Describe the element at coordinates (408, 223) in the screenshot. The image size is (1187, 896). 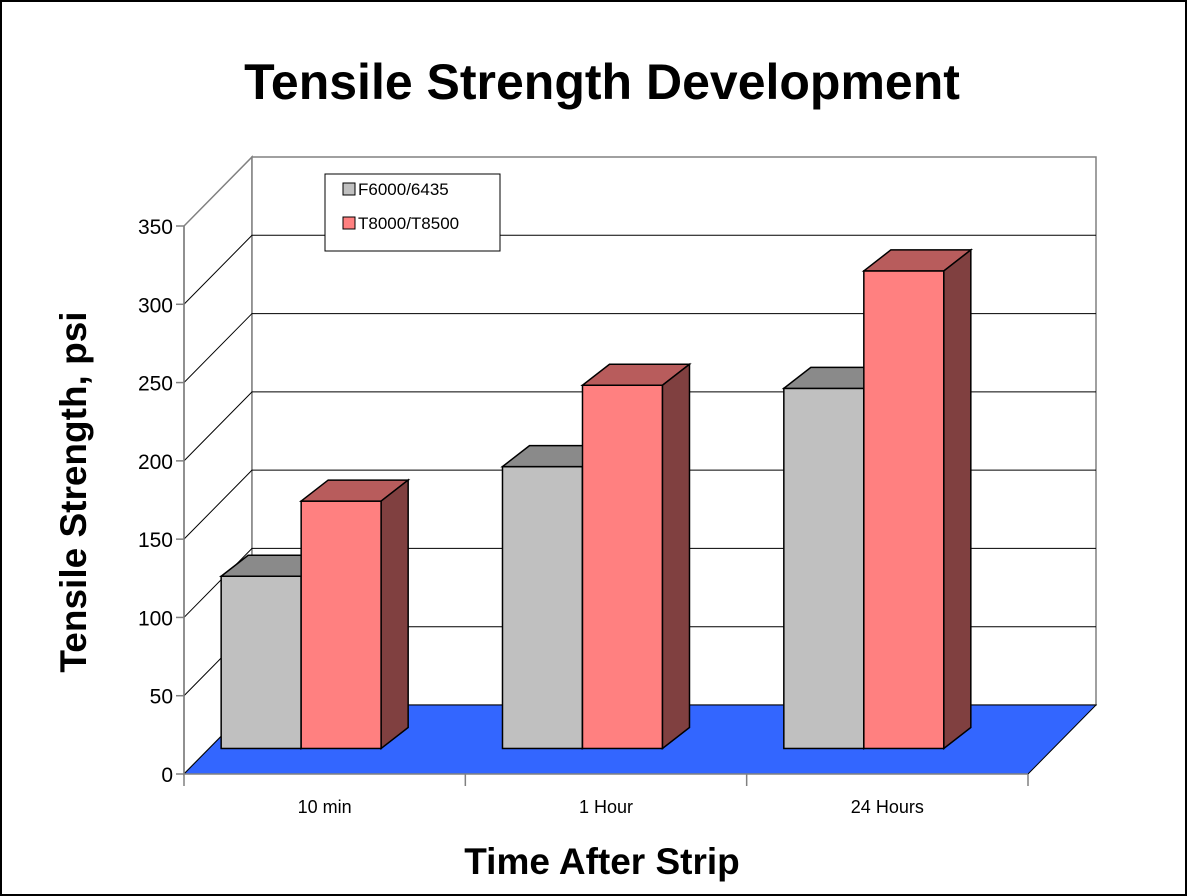
I see `legend-label: T8000/T8500` at that location.